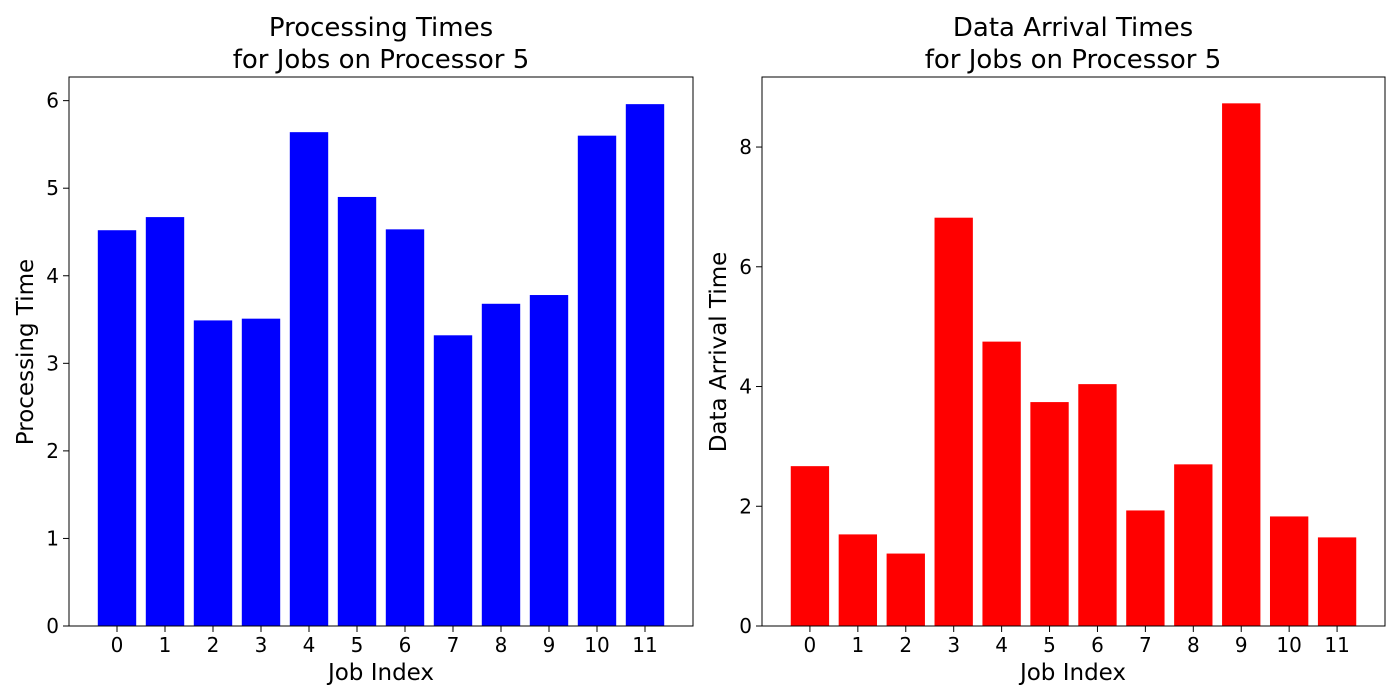 The width and height of the screenshot is (1400, 700). I want to click on y-axis-ticks: 0 1 2 3 4 5 6, so click(57, 363).